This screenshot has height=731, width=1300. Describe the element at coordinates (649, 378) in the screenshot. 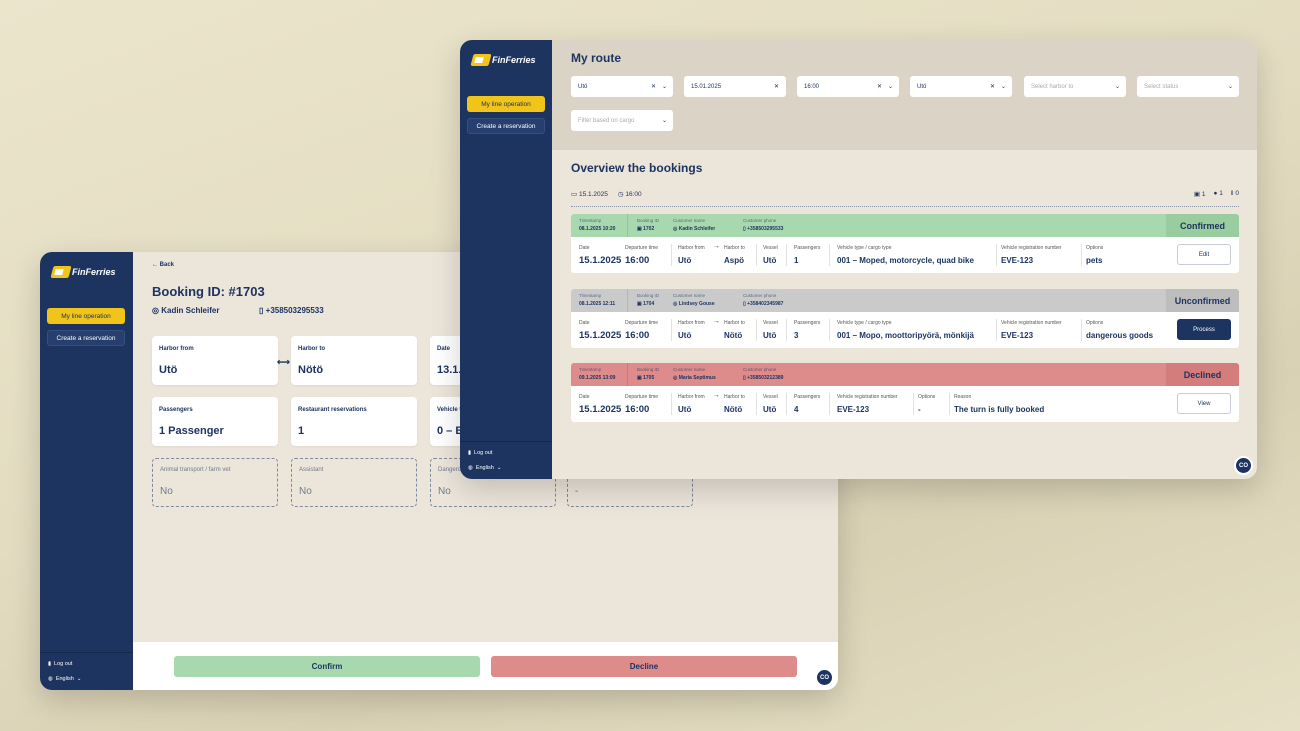

I see `header-value-text: 1705` at that location.